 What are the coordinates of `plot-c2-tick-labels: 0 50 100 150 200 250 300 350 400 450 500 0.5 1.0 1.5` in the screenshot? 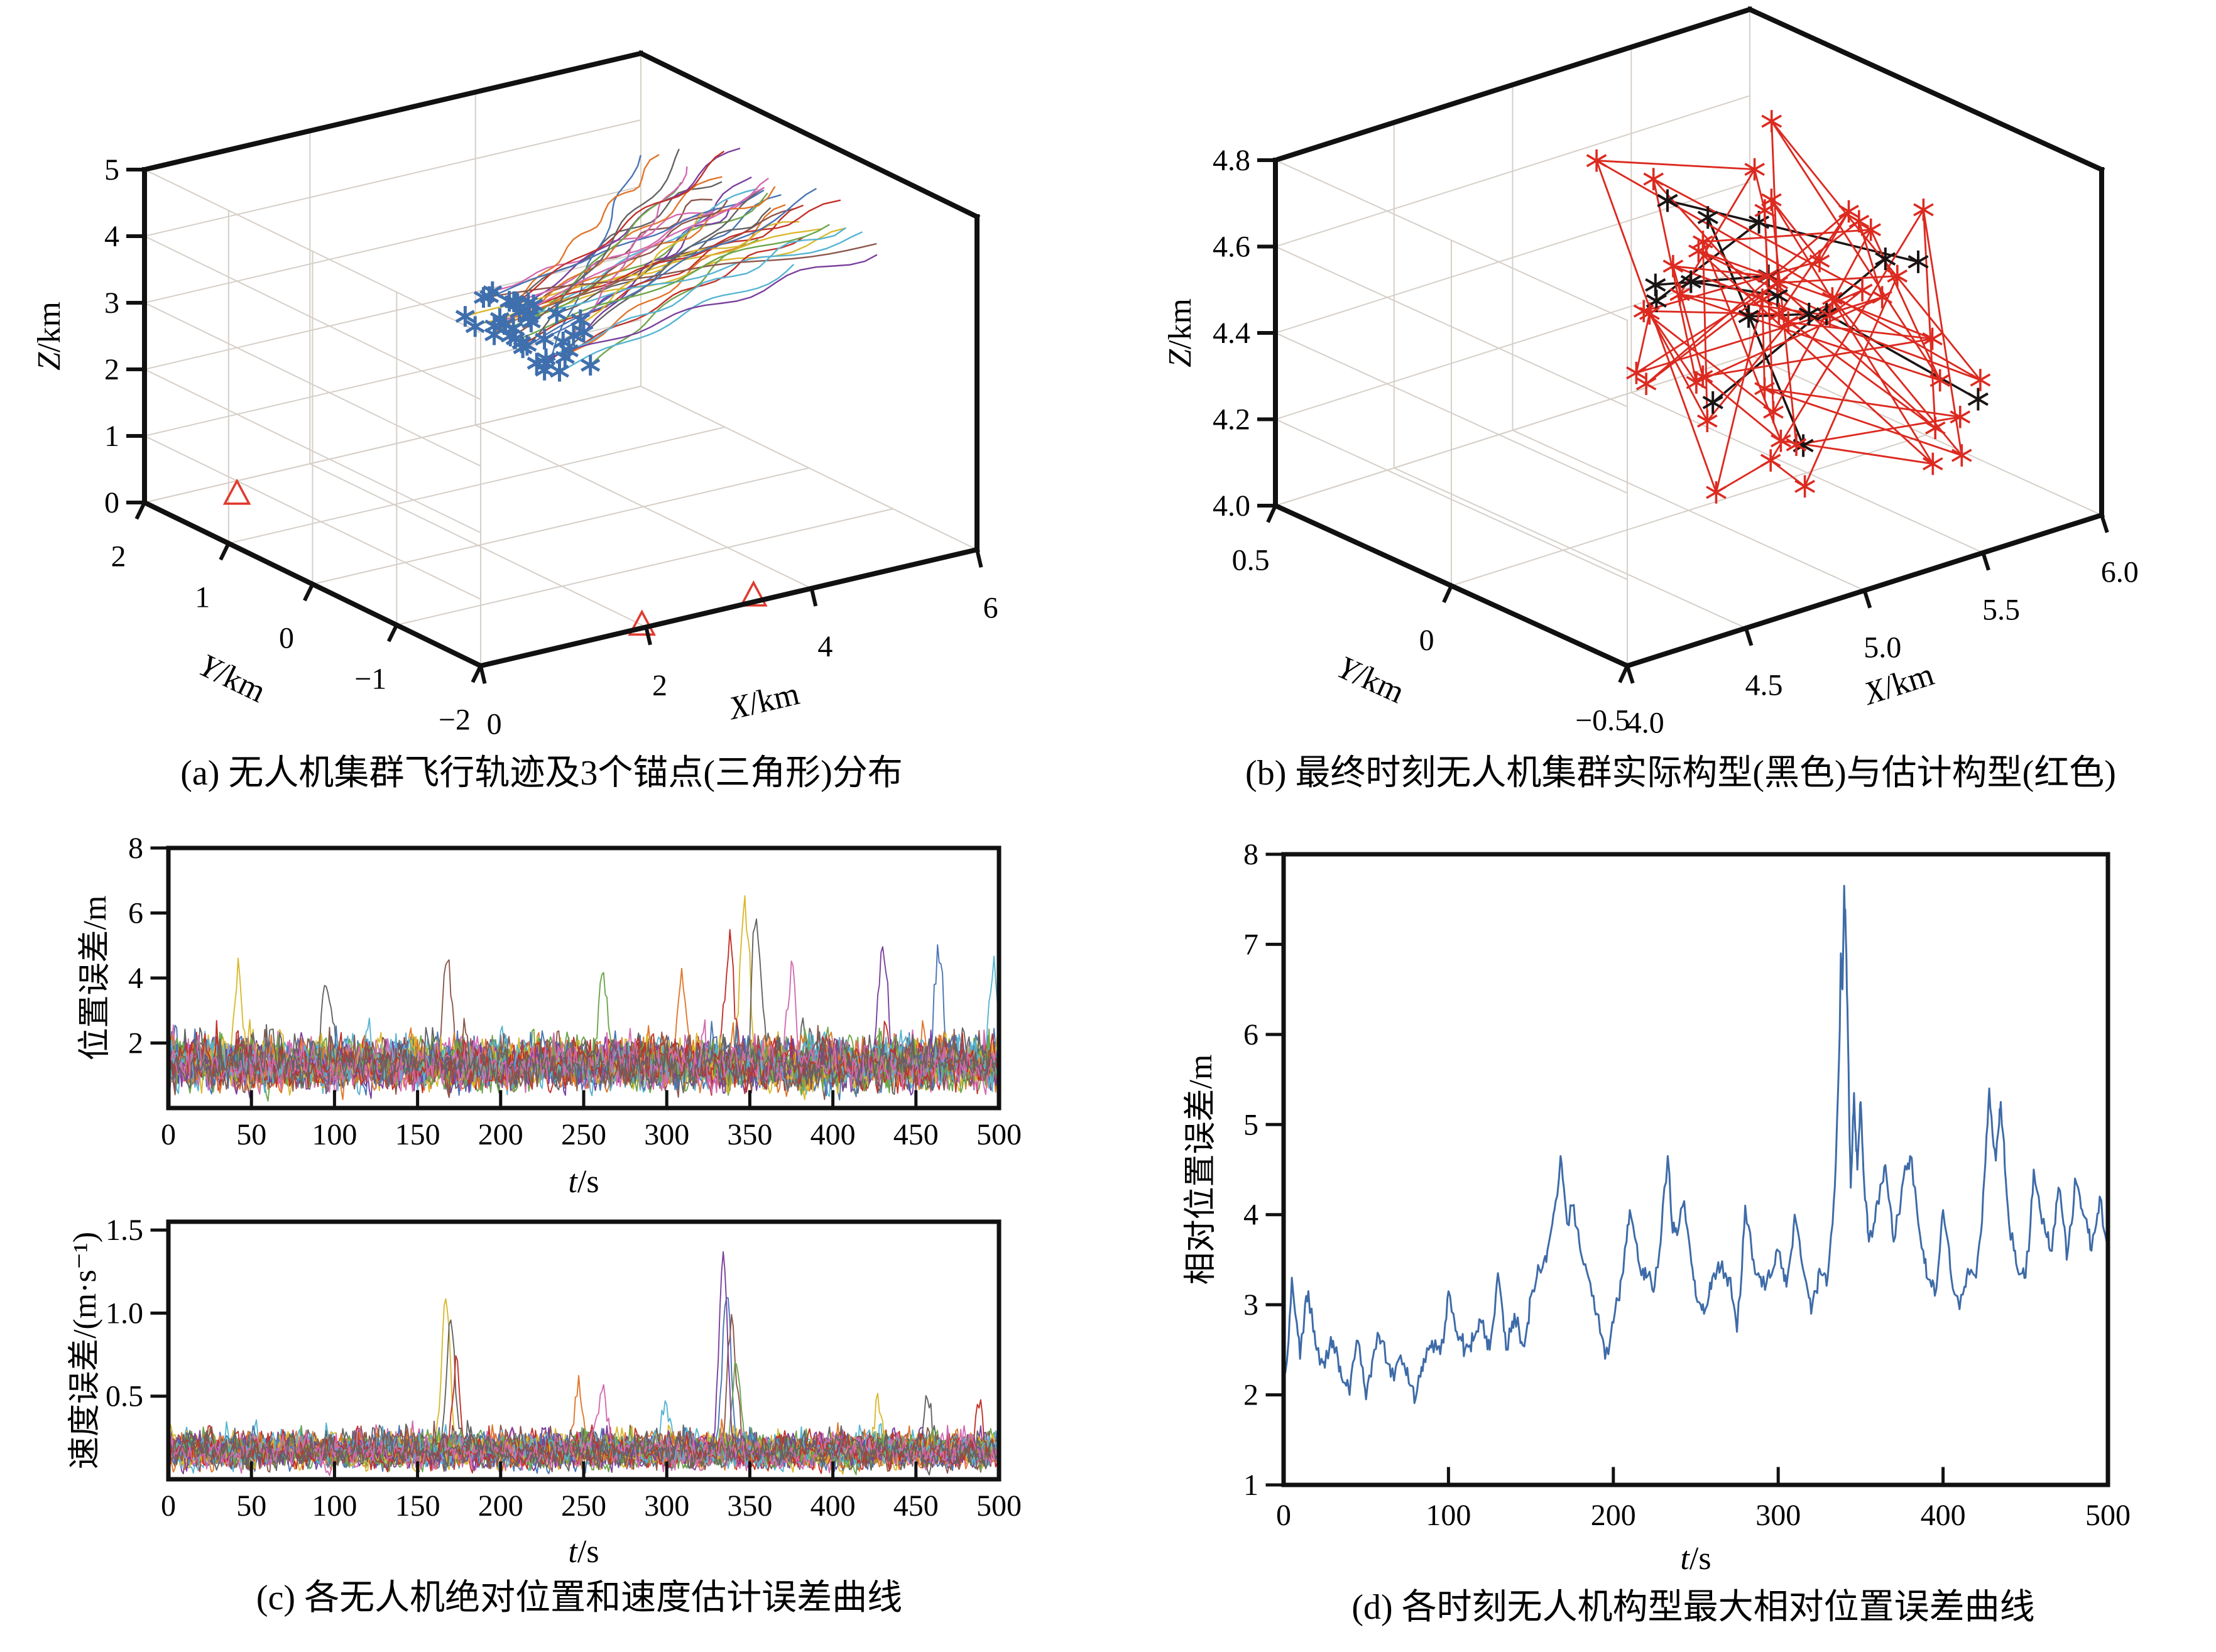 It's located at (564, 1368).